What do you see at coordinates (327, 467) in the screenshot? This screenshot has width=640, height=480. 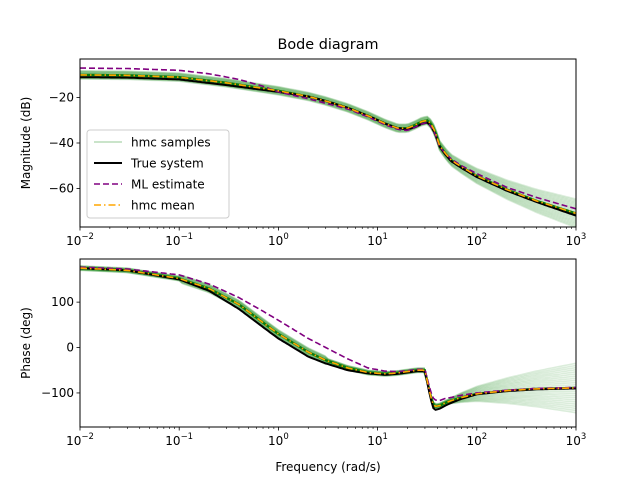 I see `x-axis-label: Frequency (rad/s)` at bounding box center [327, 467].